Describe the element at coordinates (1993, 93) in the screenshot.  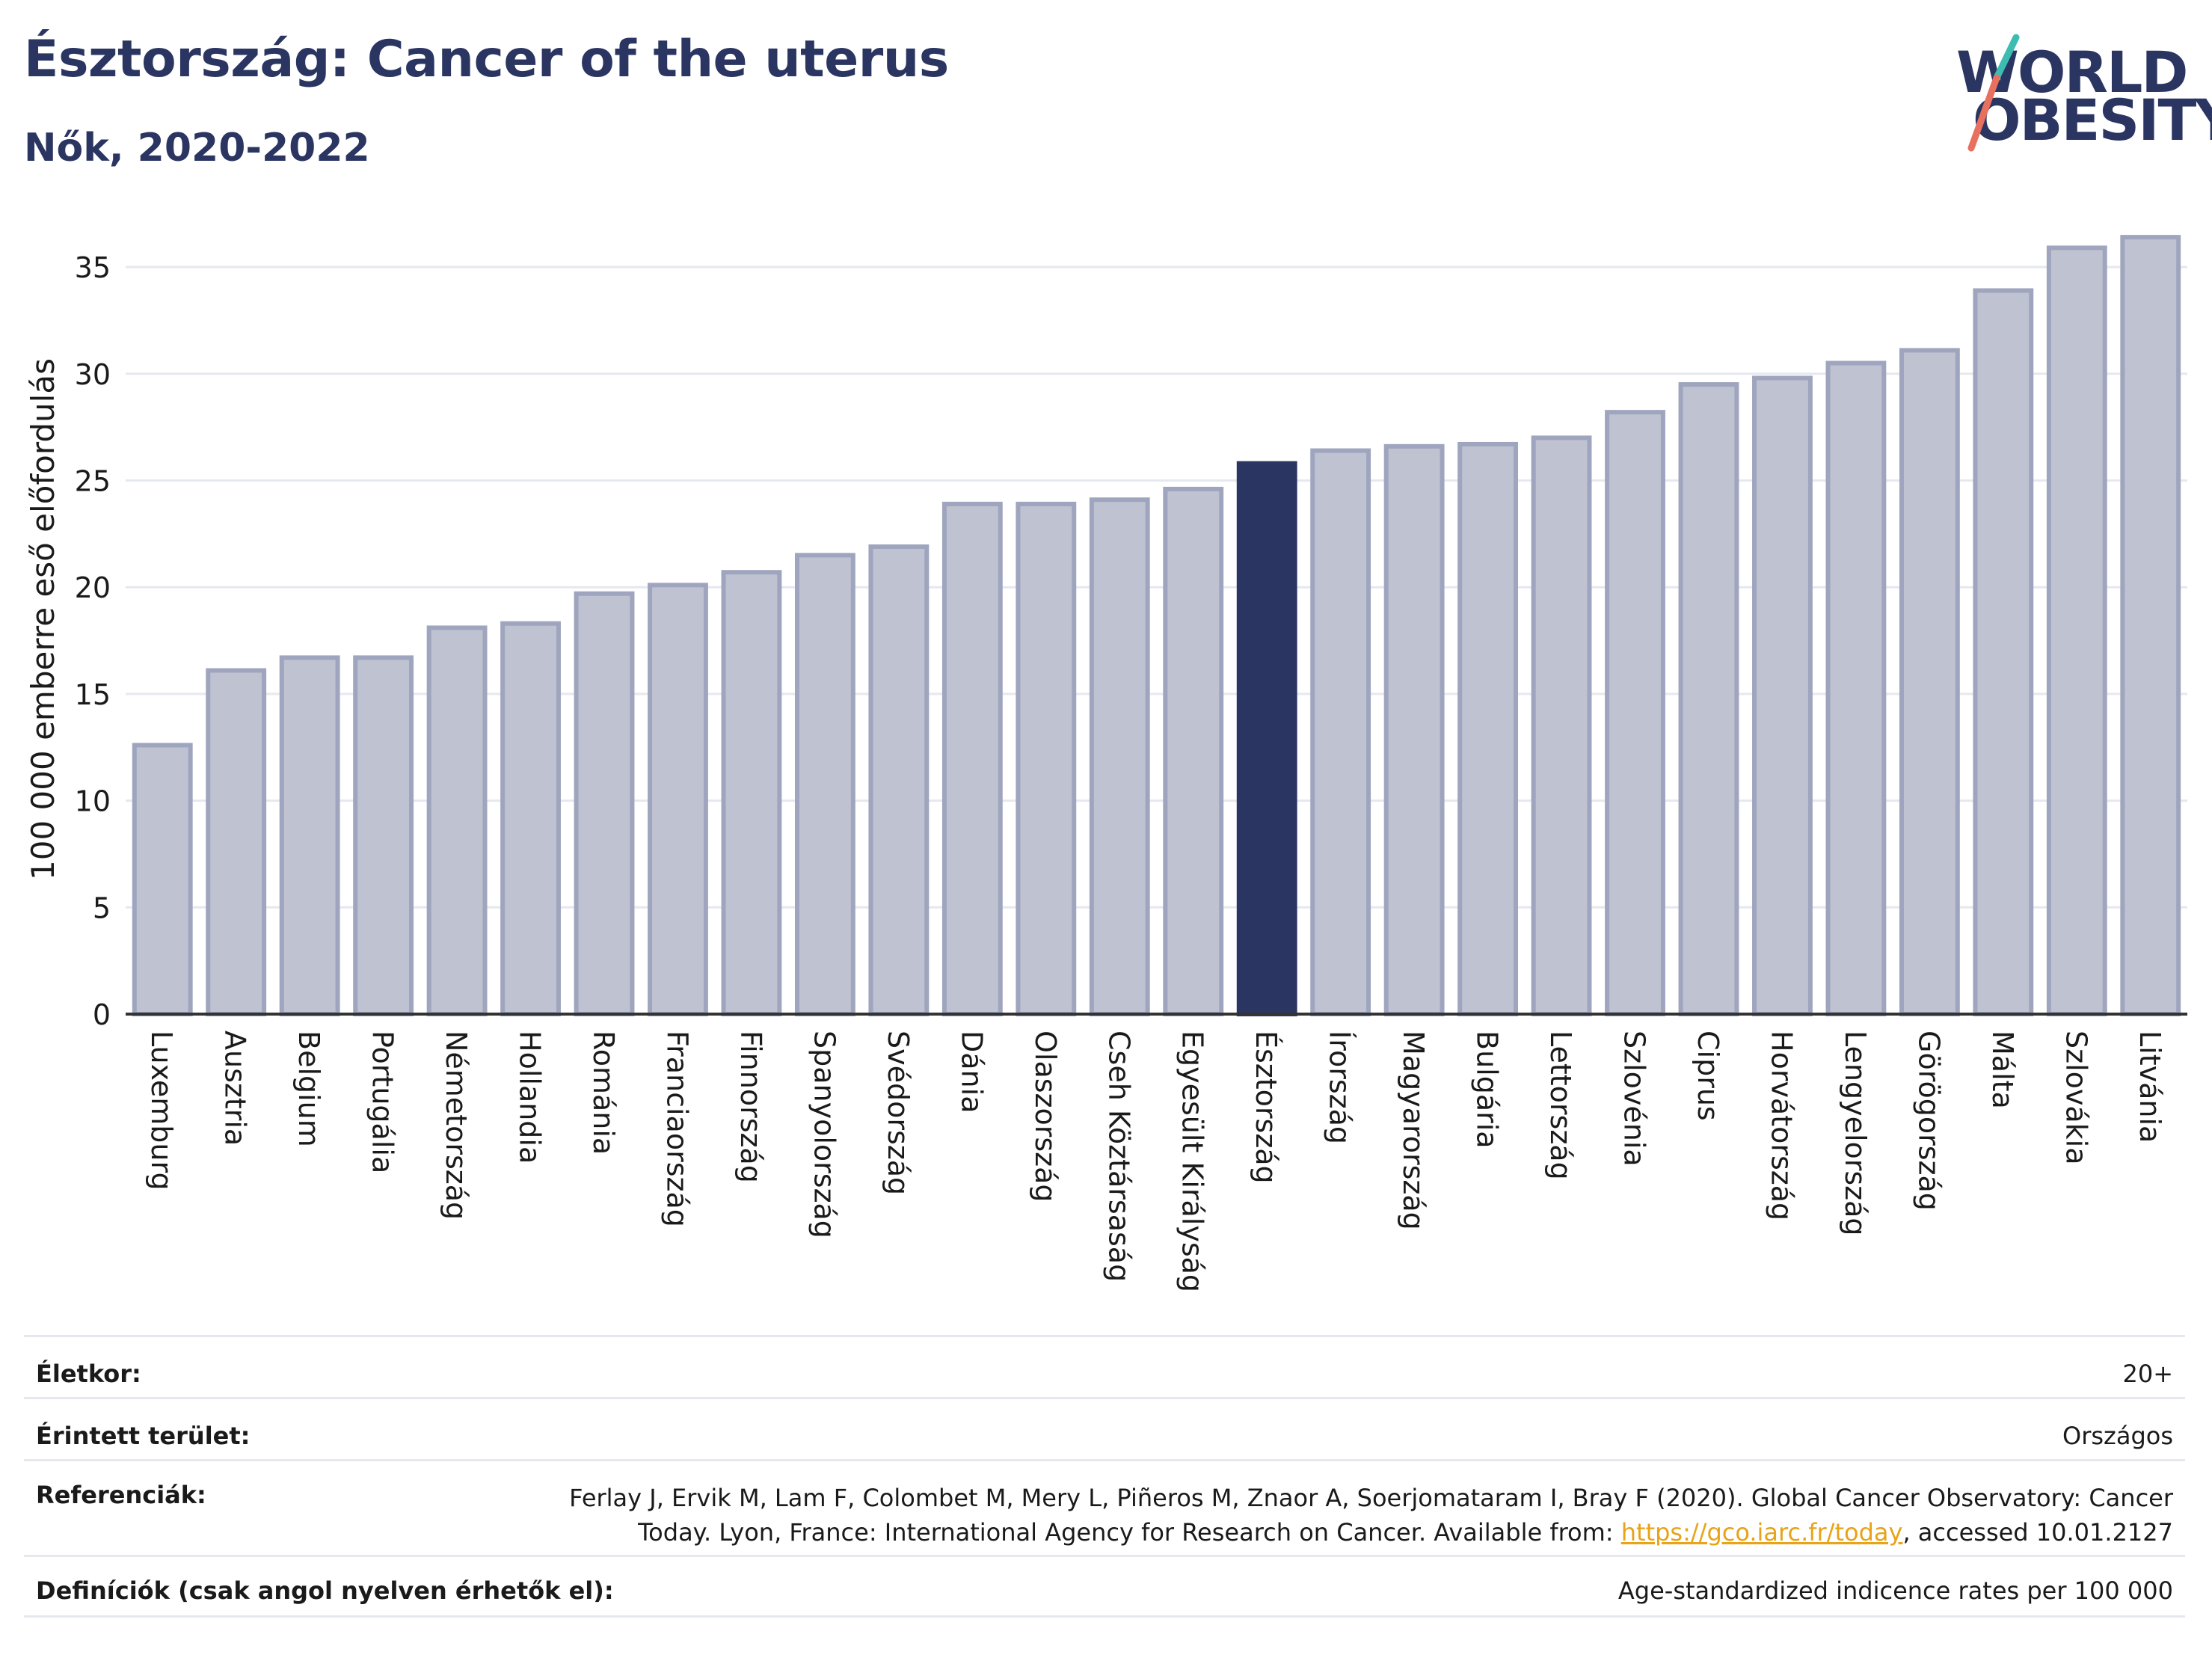
I see `logo-slash-icon` at that location.